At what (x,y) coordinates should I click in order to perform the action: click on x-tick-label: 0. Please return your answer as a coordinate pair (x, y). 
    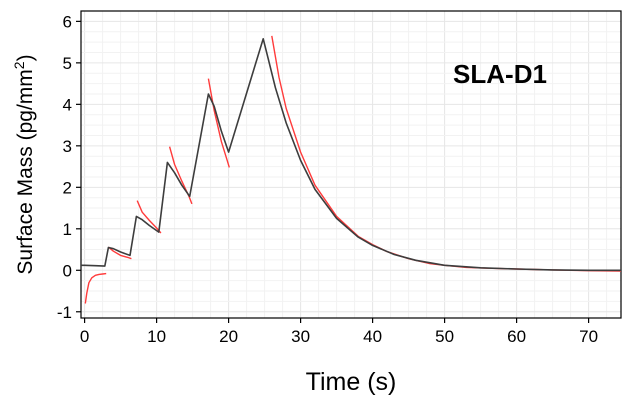
    Looking at the image, I should click on (84, 336).